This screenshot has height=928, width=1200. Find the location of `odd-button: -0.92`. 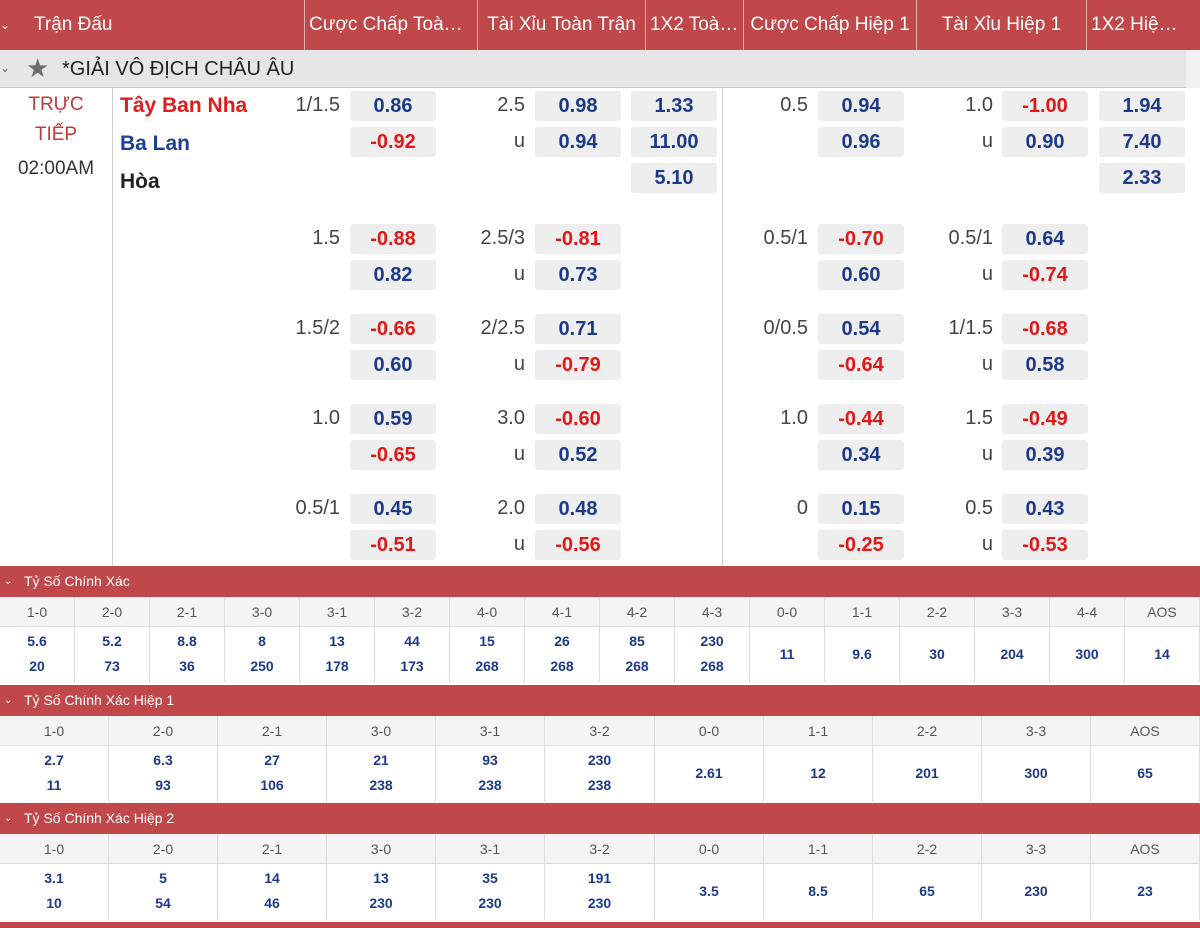

odd-button: -0.92 is located at coordinates (393, 142).